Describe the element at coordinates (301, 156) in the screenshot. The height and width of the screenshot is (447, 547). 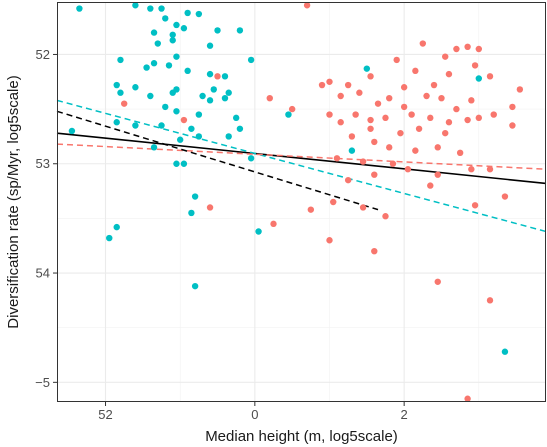
I see `trend-line` at that location.